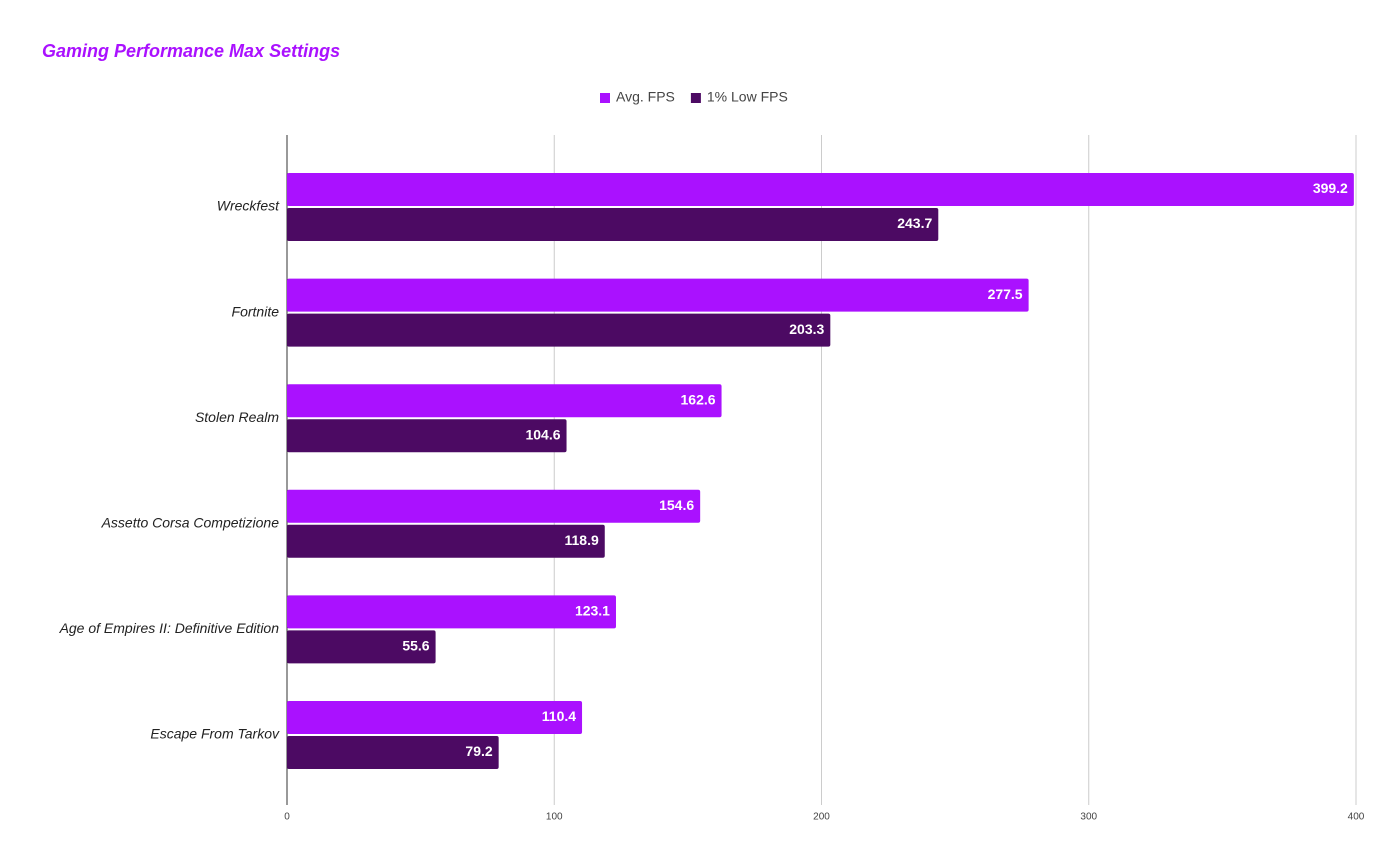  Describe the element at coordinates (256, 311) in the screenshot. I see `y-tick-label: Fortnite` at that location.